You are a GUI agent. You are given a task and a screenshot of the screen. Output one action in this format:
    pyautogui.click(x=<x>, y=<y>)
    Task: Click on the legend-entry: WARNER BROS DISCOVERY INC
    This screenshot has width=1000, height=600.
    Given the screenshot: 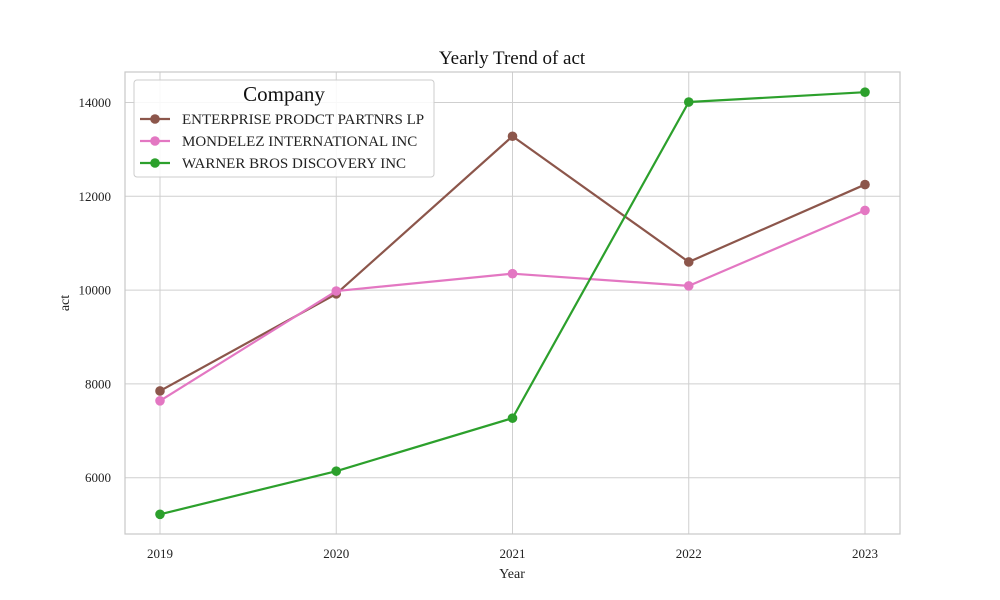 What is the action you would take?
    pyautogui.click(x=273, y=164)
    